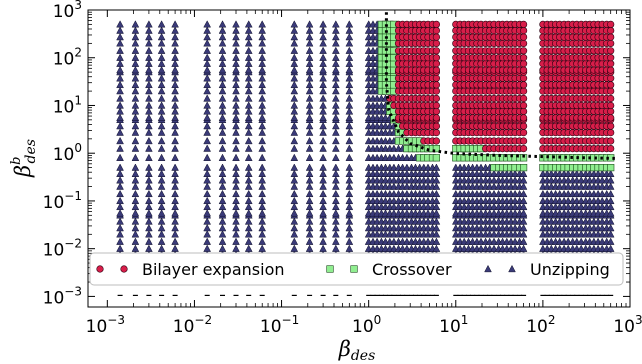 The image size is (642, 364). Describe the element at coordinates (366, 325) in the screenshot. I see `x-tick-label: 100` at that location.